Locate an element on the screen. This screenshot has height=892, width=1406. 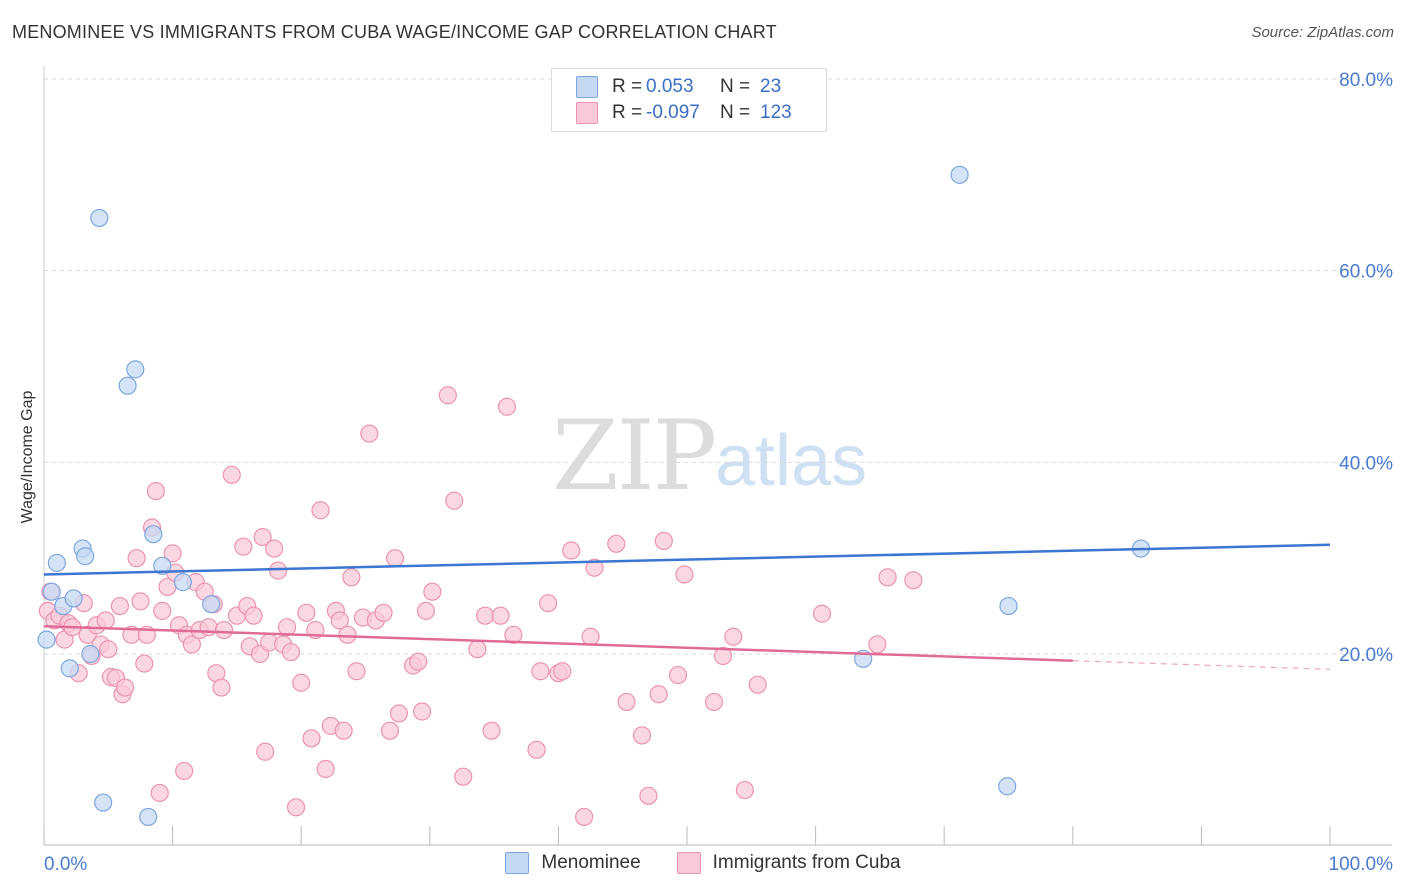
cuba-trend-line is located at coordinates (558, 643).